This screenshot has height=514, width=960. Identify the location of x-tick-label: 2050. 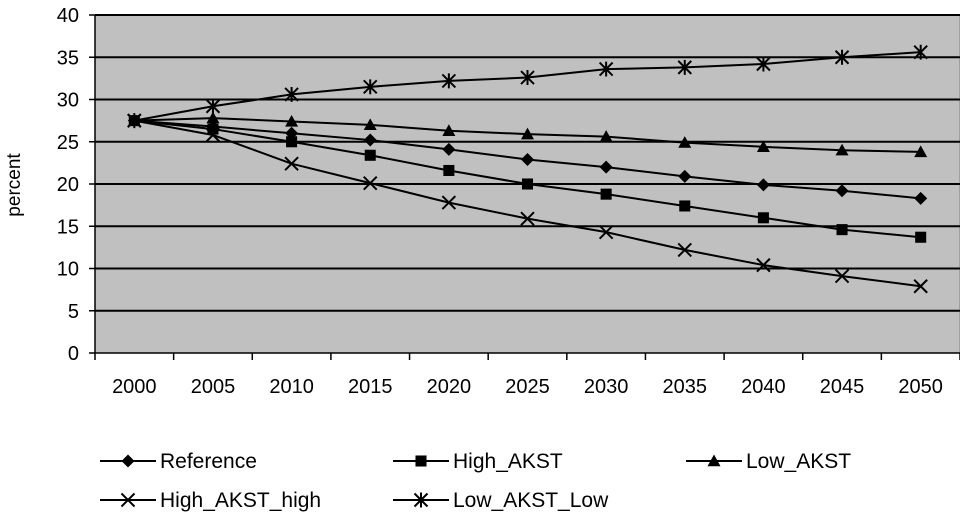
(920, 387).